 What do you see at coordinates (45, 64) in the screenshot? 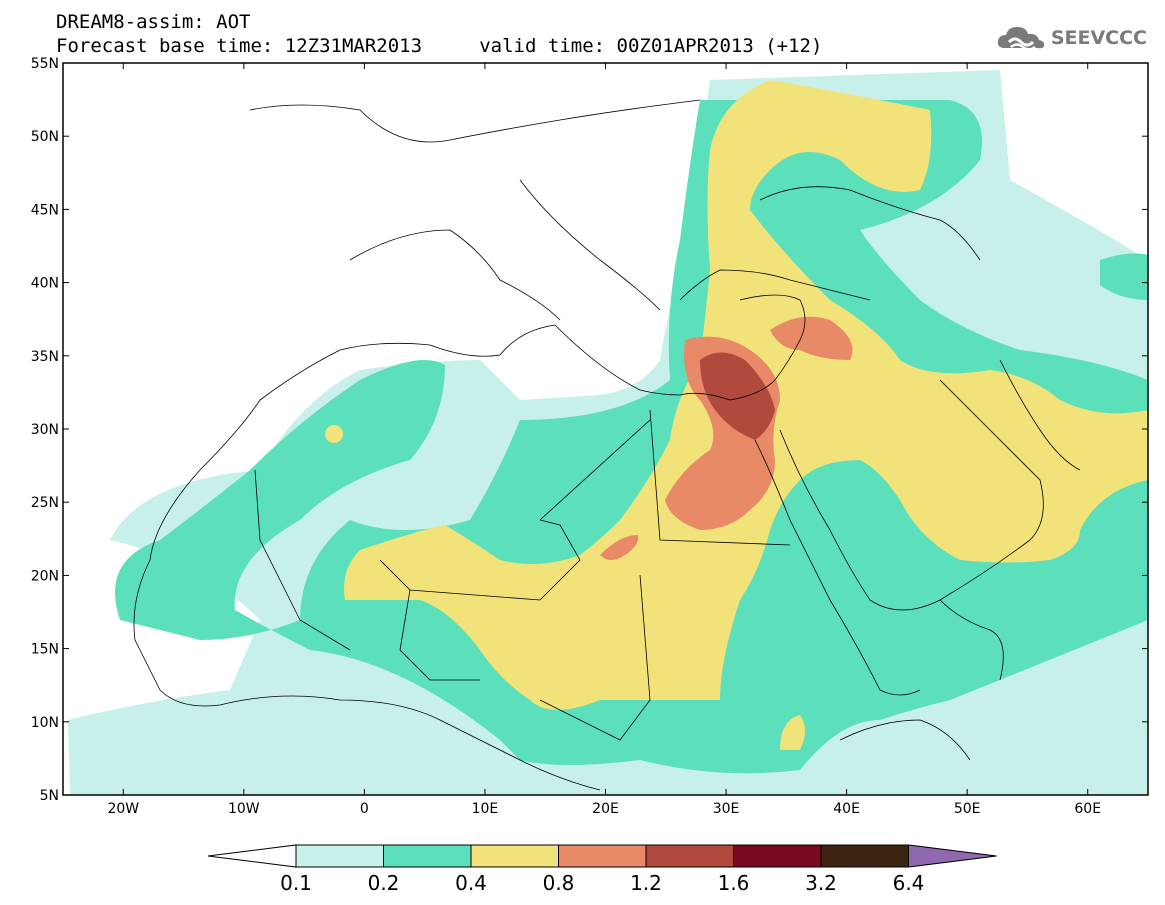
I see `lat-tick-label: 55N` at bounding box center [45, 64].